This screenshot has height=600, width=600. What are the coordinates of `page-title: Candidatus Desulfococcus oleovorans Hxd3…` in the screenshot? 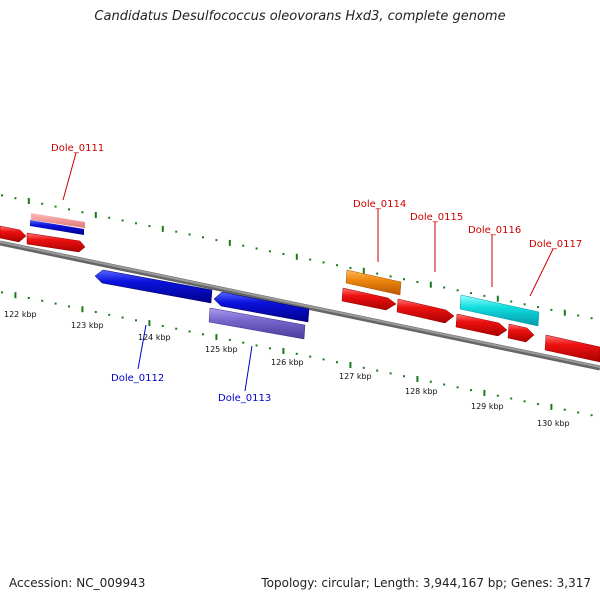 It's located at (300, 16).